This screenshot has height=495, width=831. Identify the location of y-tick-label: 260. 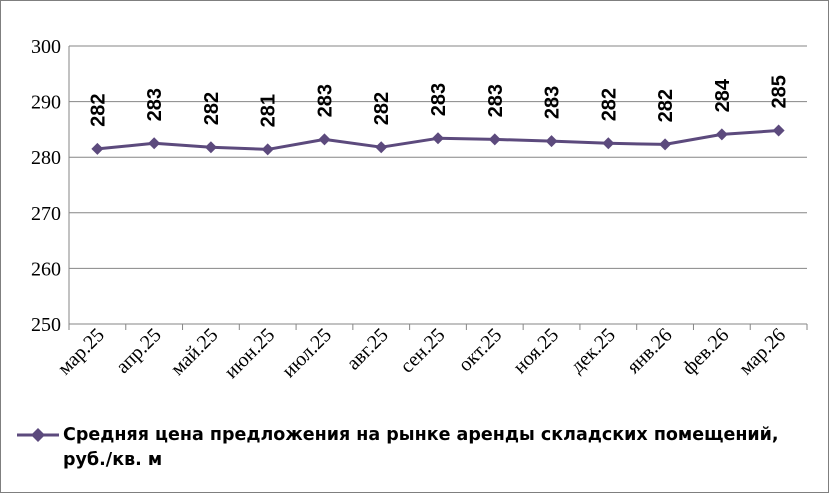
(46, 269).